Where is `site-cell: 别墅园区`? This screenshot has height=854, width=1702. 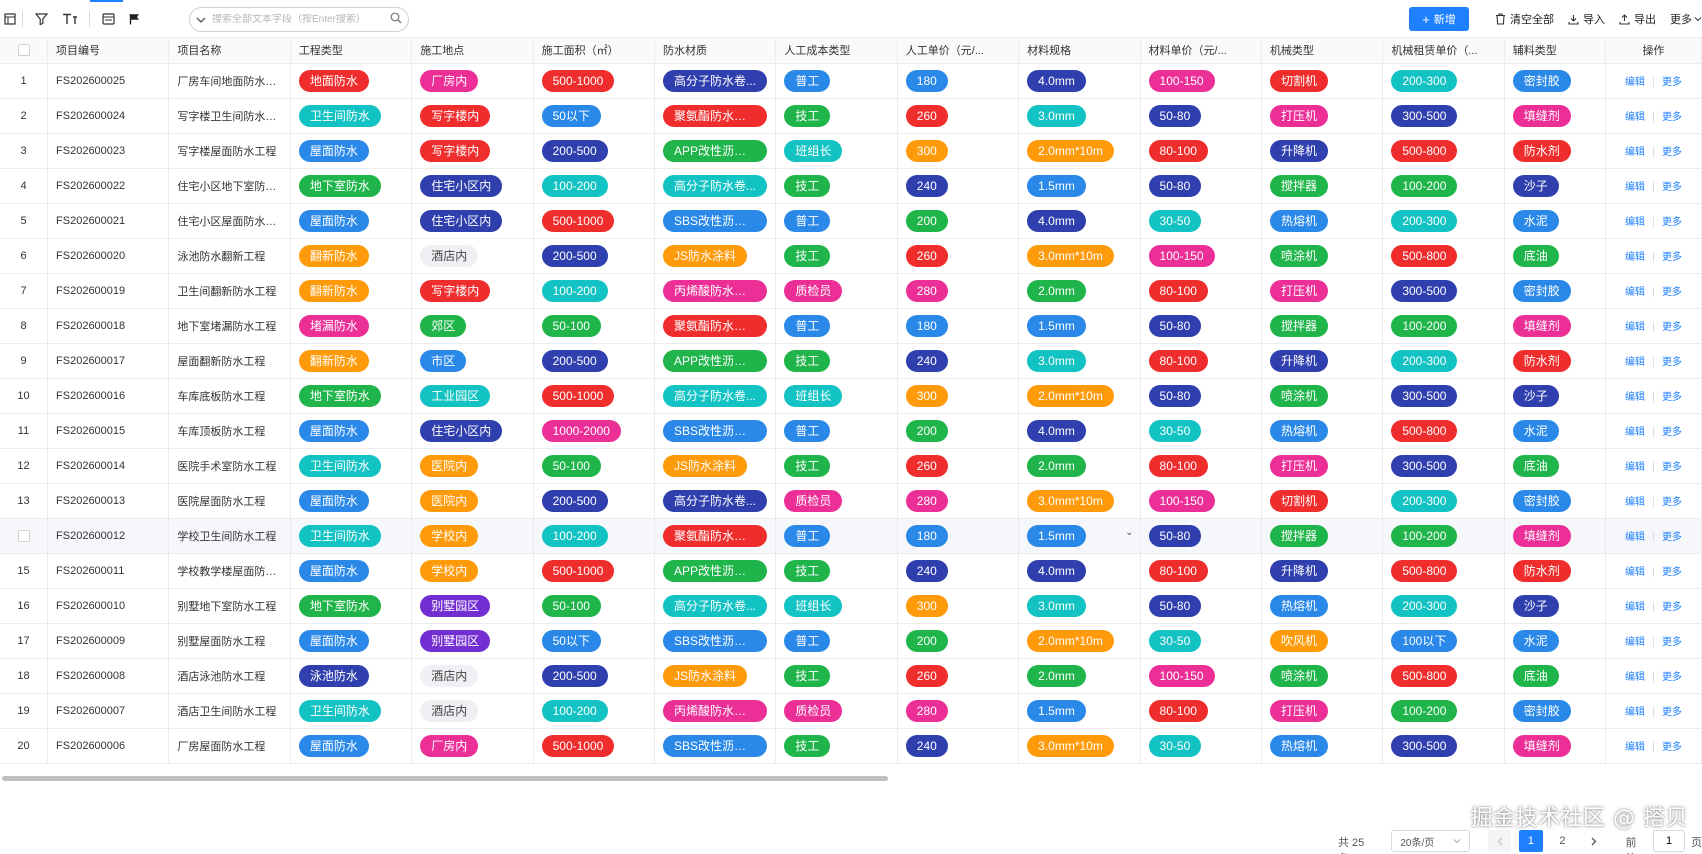
site-cell: 别墅园区 is located at coordinates (472, 641).